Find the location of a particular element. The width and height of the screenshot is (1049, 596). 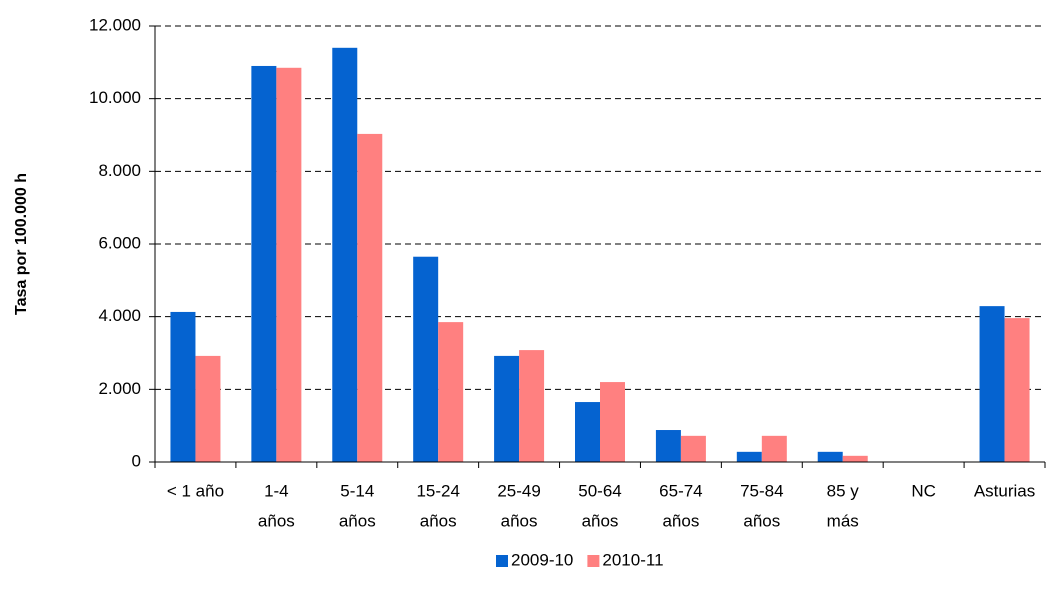

x-tick-label: NC is located at coordinates (923, 490).